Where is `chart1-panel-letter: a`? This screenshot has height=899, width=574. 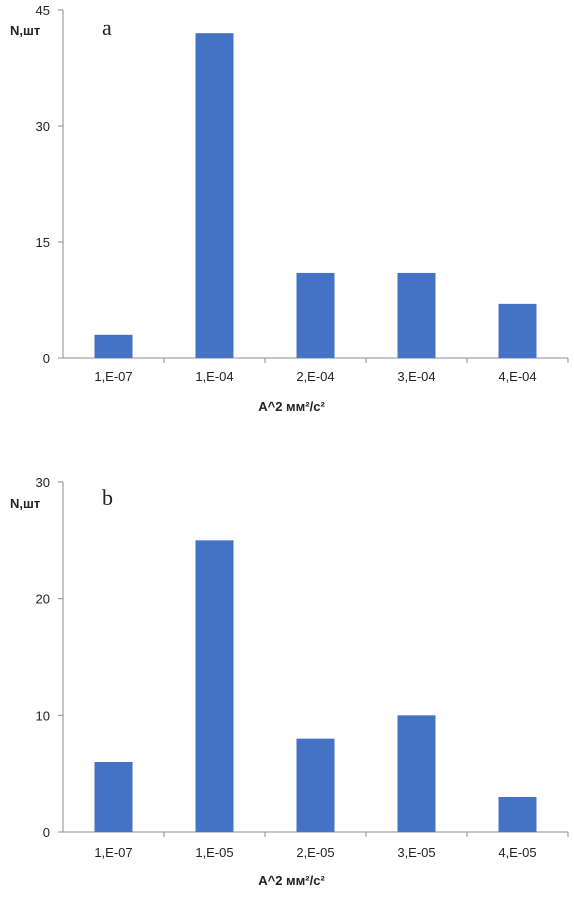 chart1-panel-letter: a is located at coordinates (107, 27).